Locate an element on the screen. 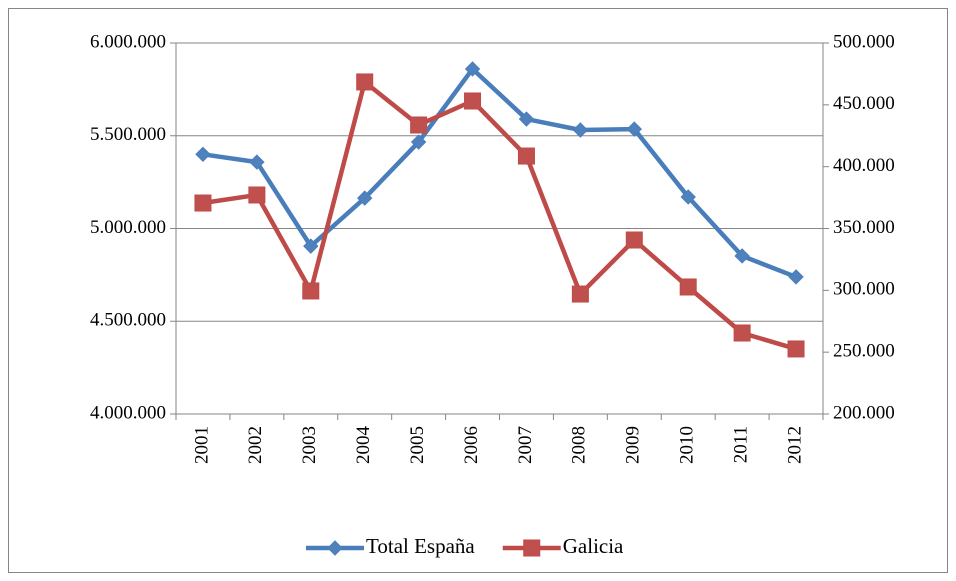 This screenshot has width=956, height=581. y-tick-label: 5.000.000 is located at coordinates (128, 227).